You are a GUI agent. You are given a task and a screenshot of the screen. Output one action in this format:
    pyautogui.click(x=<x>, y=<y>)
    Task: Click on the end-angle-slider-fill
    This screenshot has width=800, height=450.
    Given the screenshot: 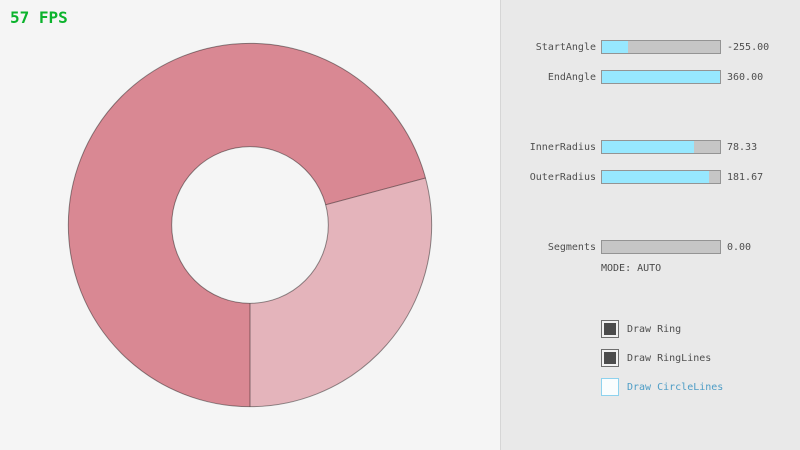 What is the action you would take?
    pyautogui.click(x=661, y=77)
    